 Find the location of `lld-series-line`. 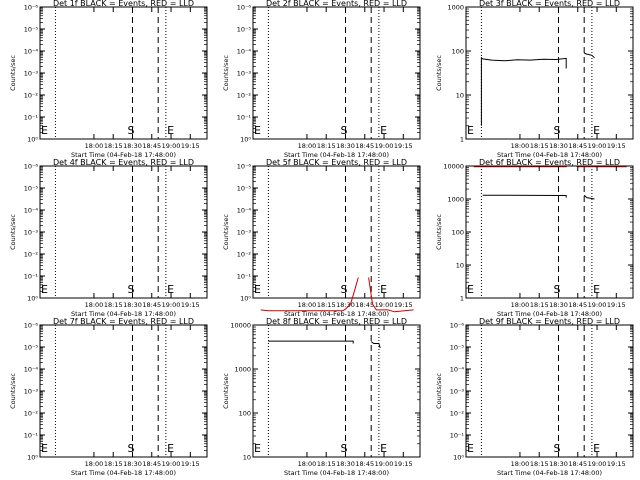

lld-series-line is located at coordinates (309, 294).